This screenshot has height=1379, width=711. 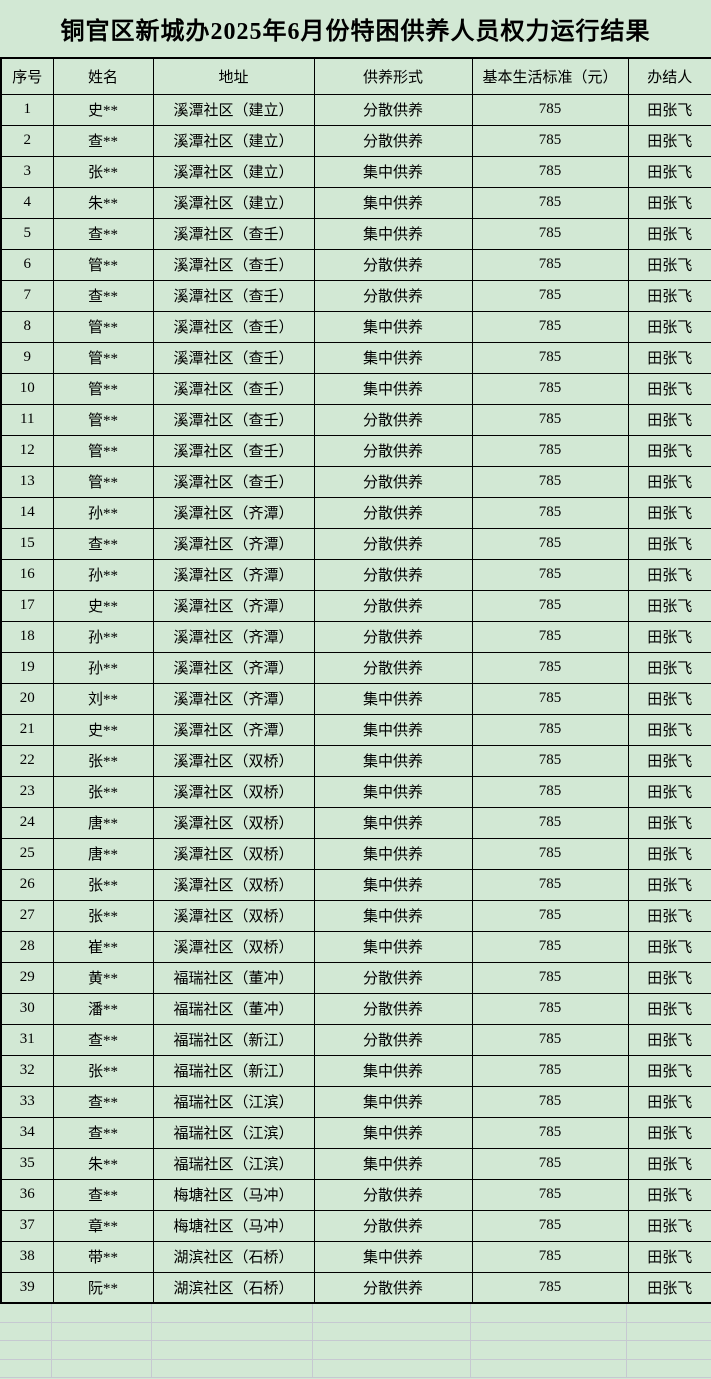 I want to click on cell-index: 35, so click(x=27, y=1163).